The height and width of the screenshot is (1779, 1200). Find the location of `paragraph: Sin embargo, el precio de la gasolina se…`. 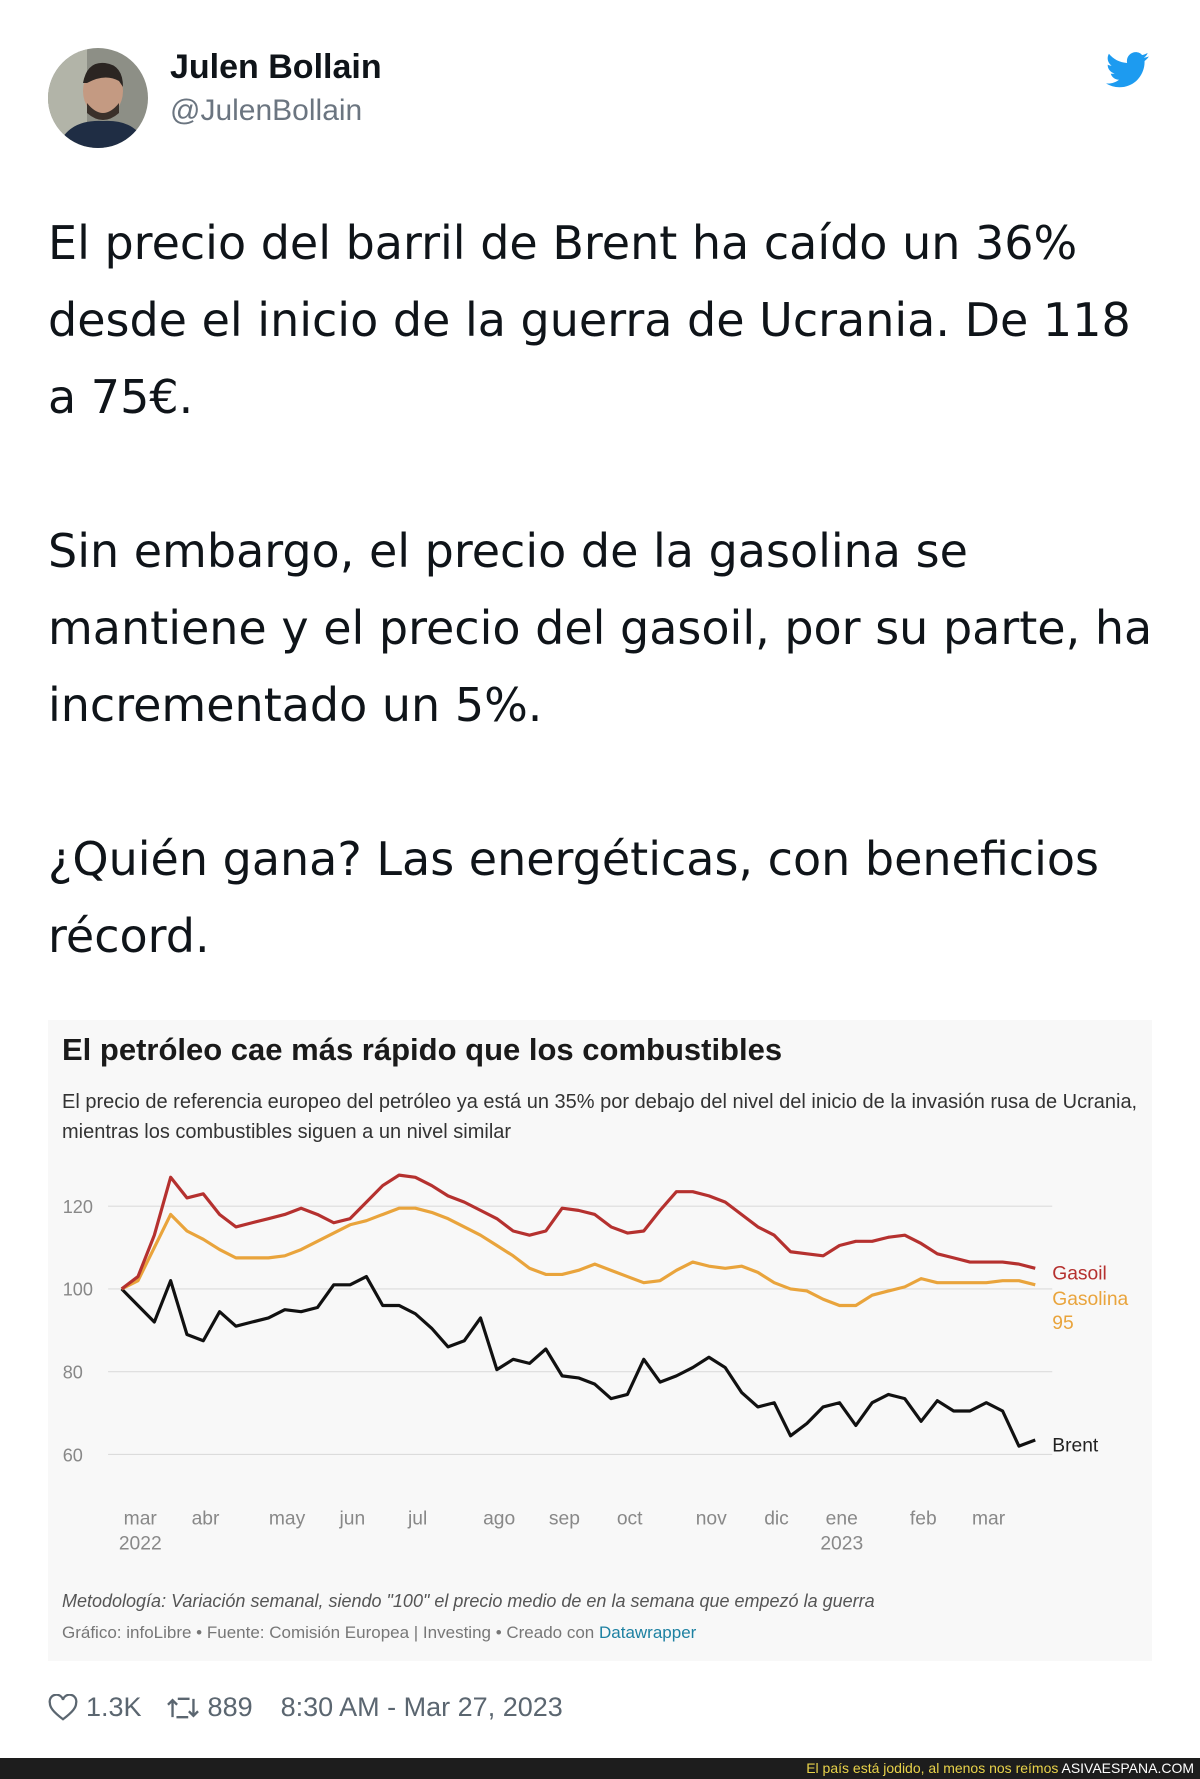

paragraph: Sin embargo, el precio de la gasolina se… is located at coordinates (600, 628).